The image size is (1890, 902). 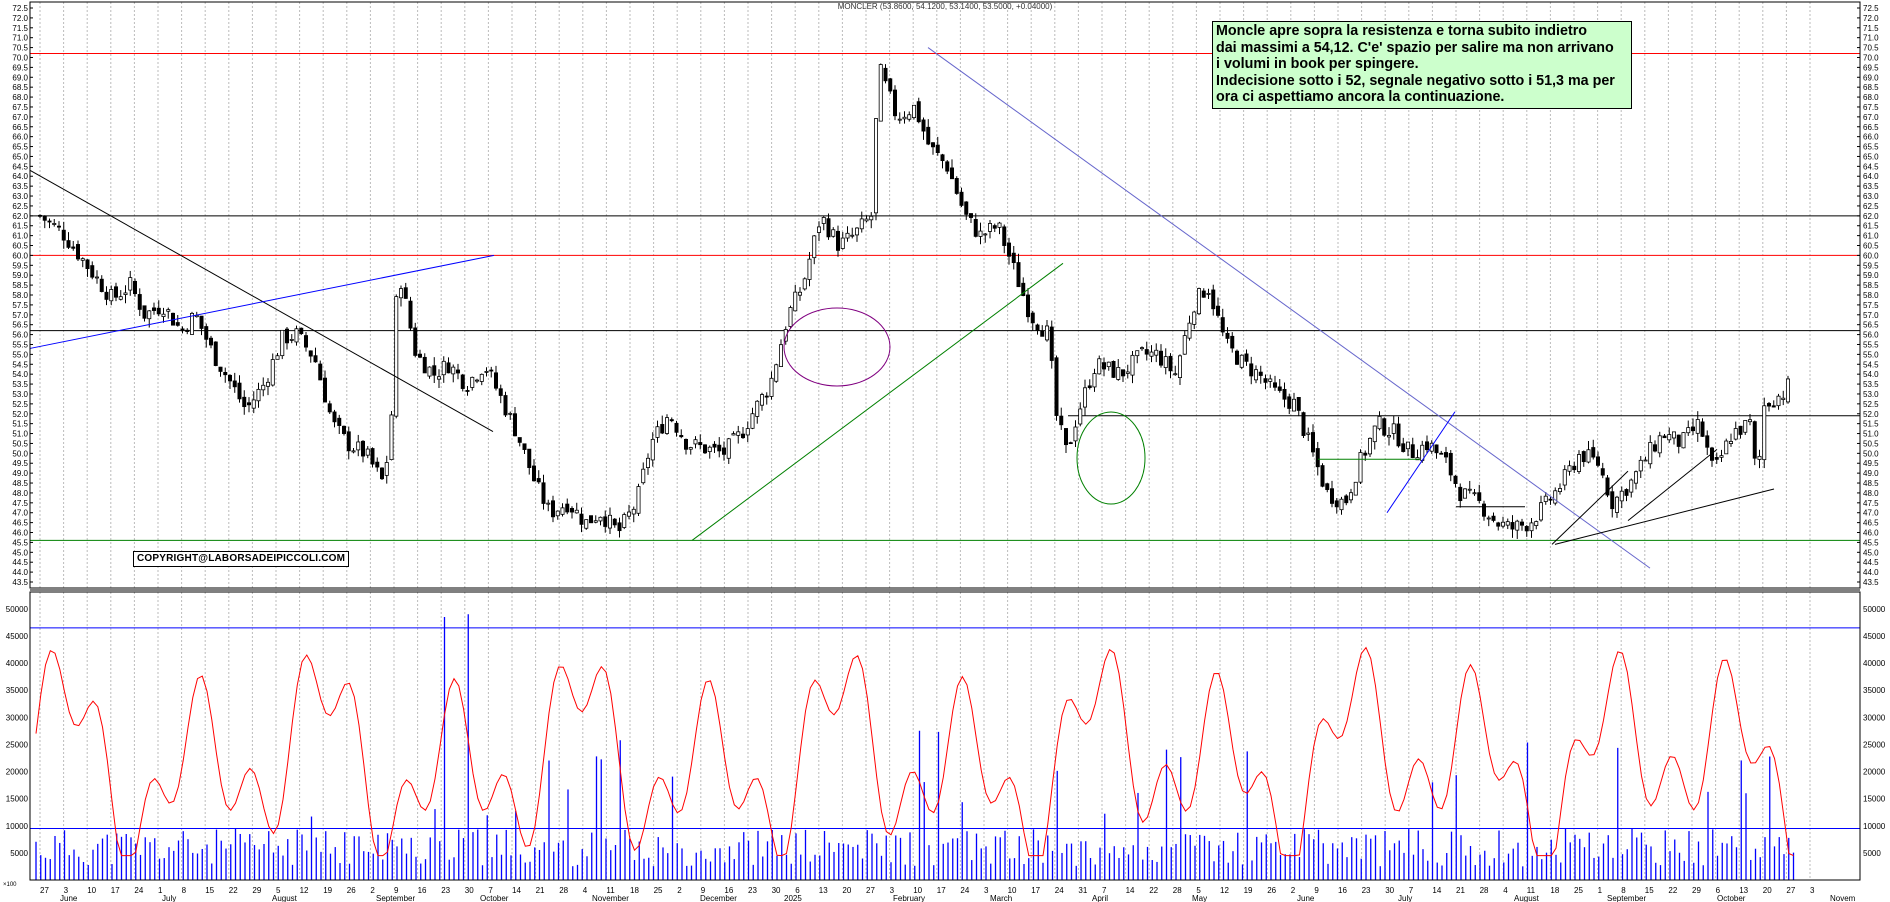 What do you see at coordinates (1293, 890) in the screenshot?
I see `x-day-label: 2` at bounding box center [1293, 890].